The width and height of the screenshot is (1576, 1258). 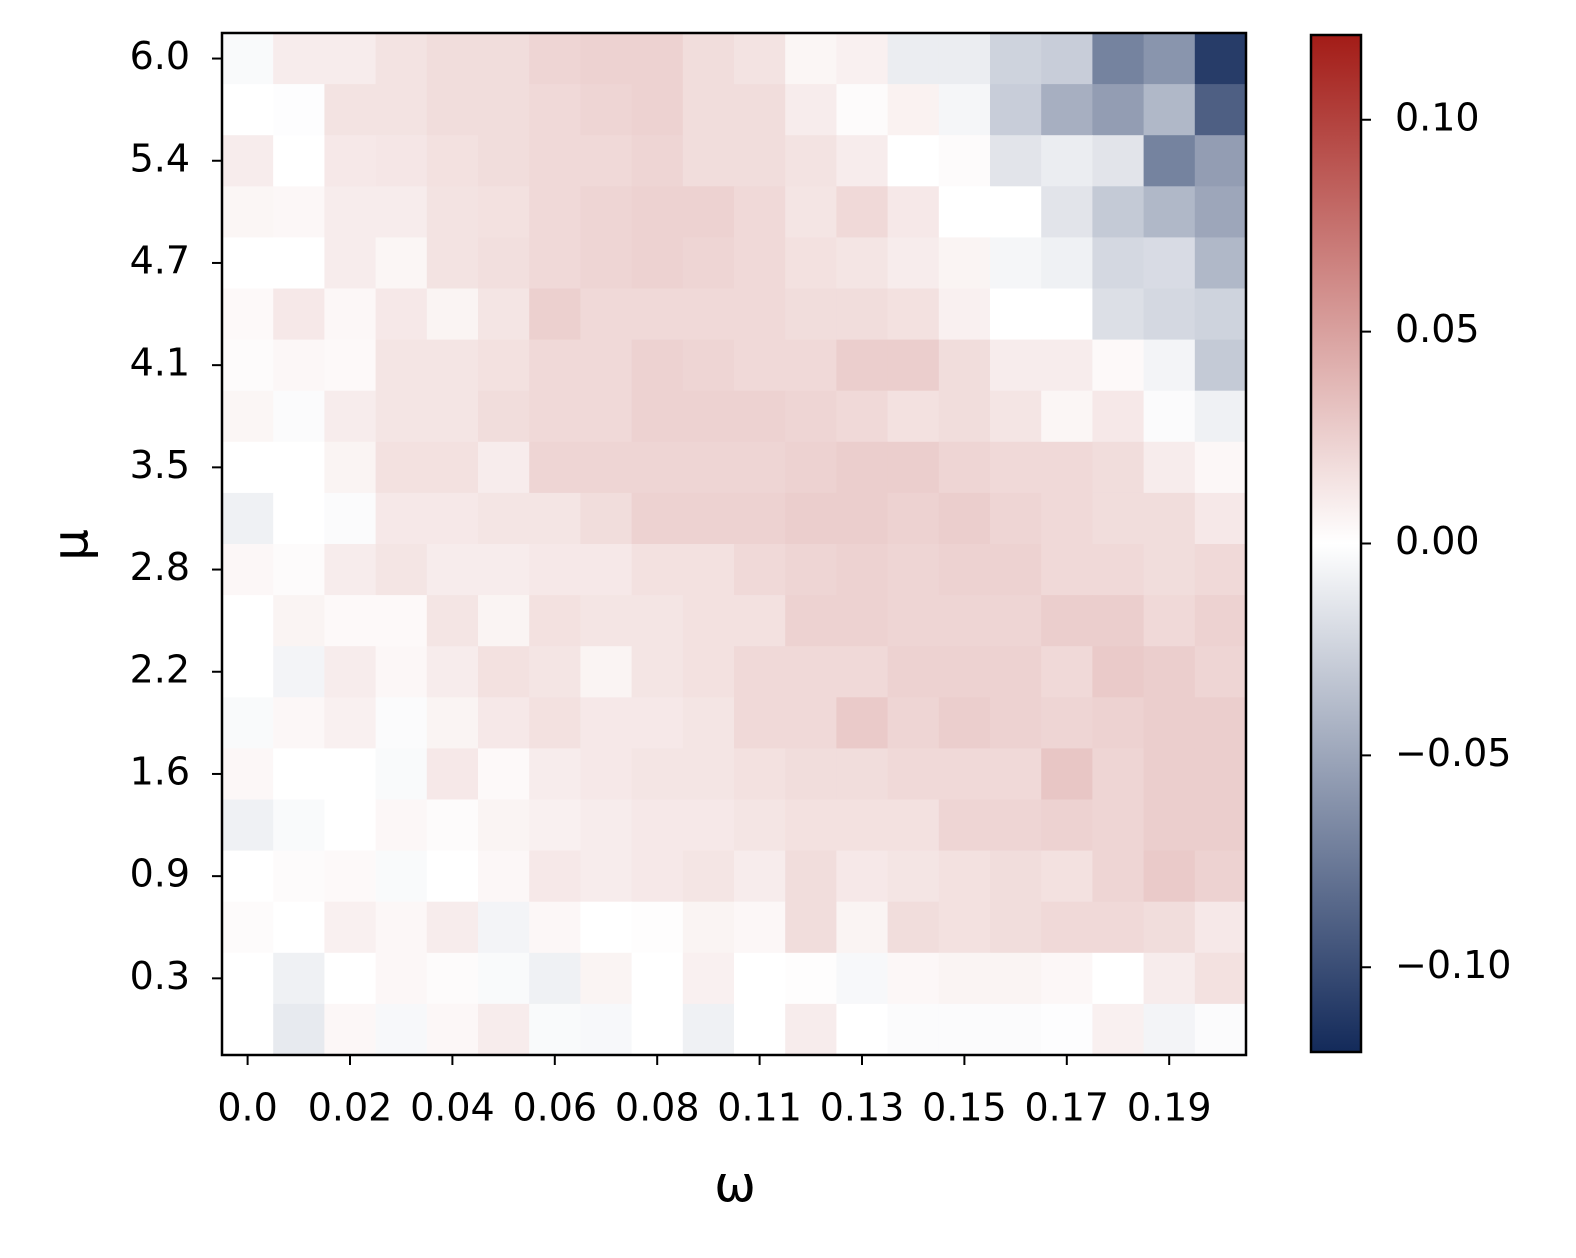 What do you see at coordinates (160, 669) in the screenshot?
I see `y-tick-label: 2.2` at bounding box center [160, 669].